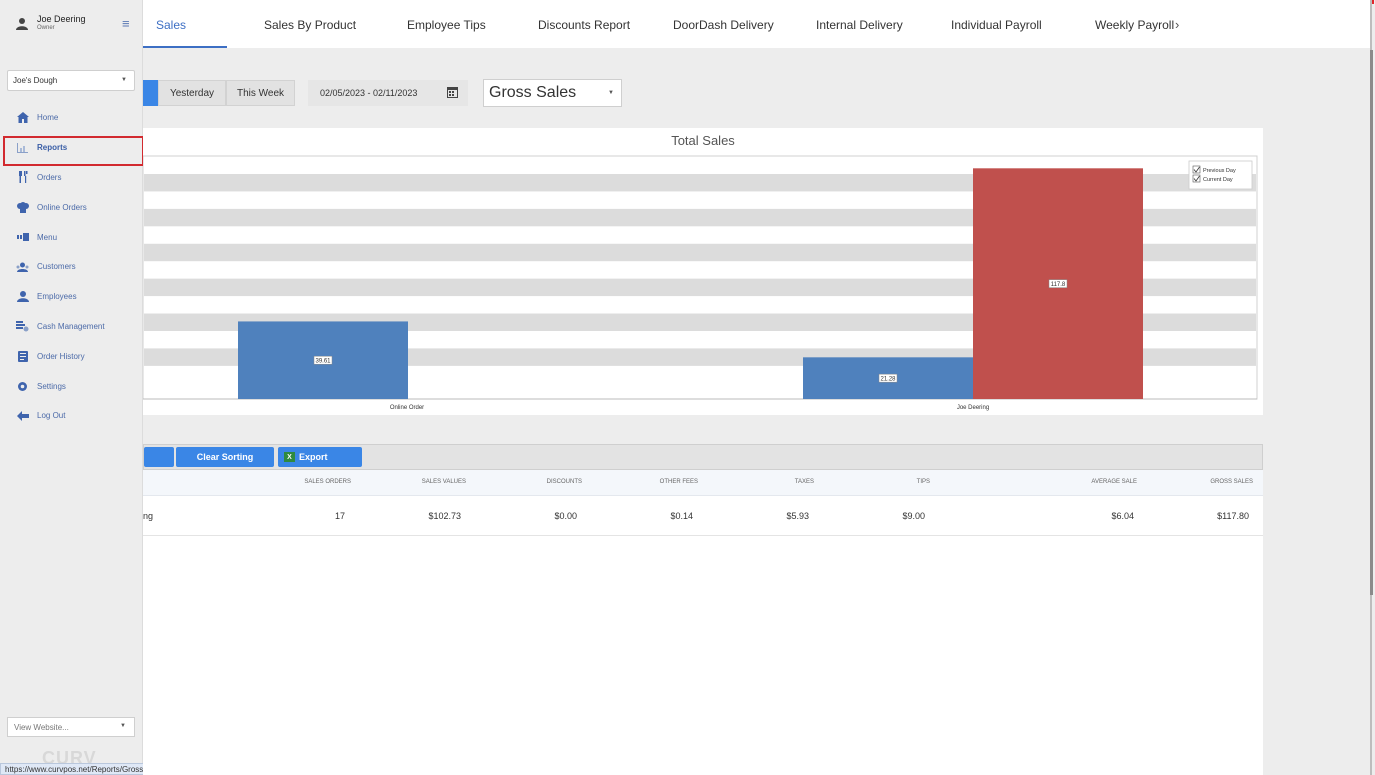 Image resolution: width=1375 pixels, height=775 pixels. What do you see at coordinates (150, 93) in the screenshot?
I see `today-button` at bounding box center [150, 93].